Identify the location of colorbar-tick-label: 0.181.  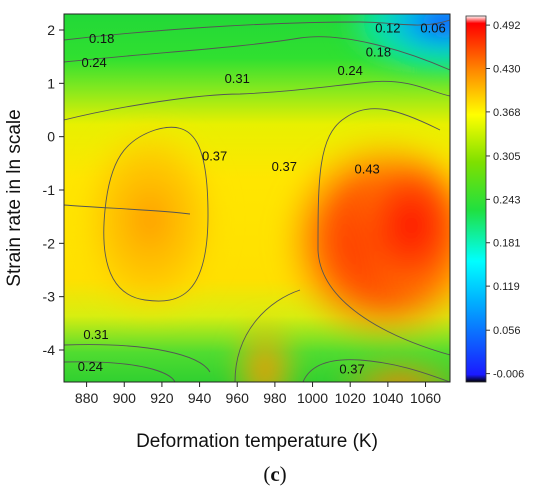
(507, 244).